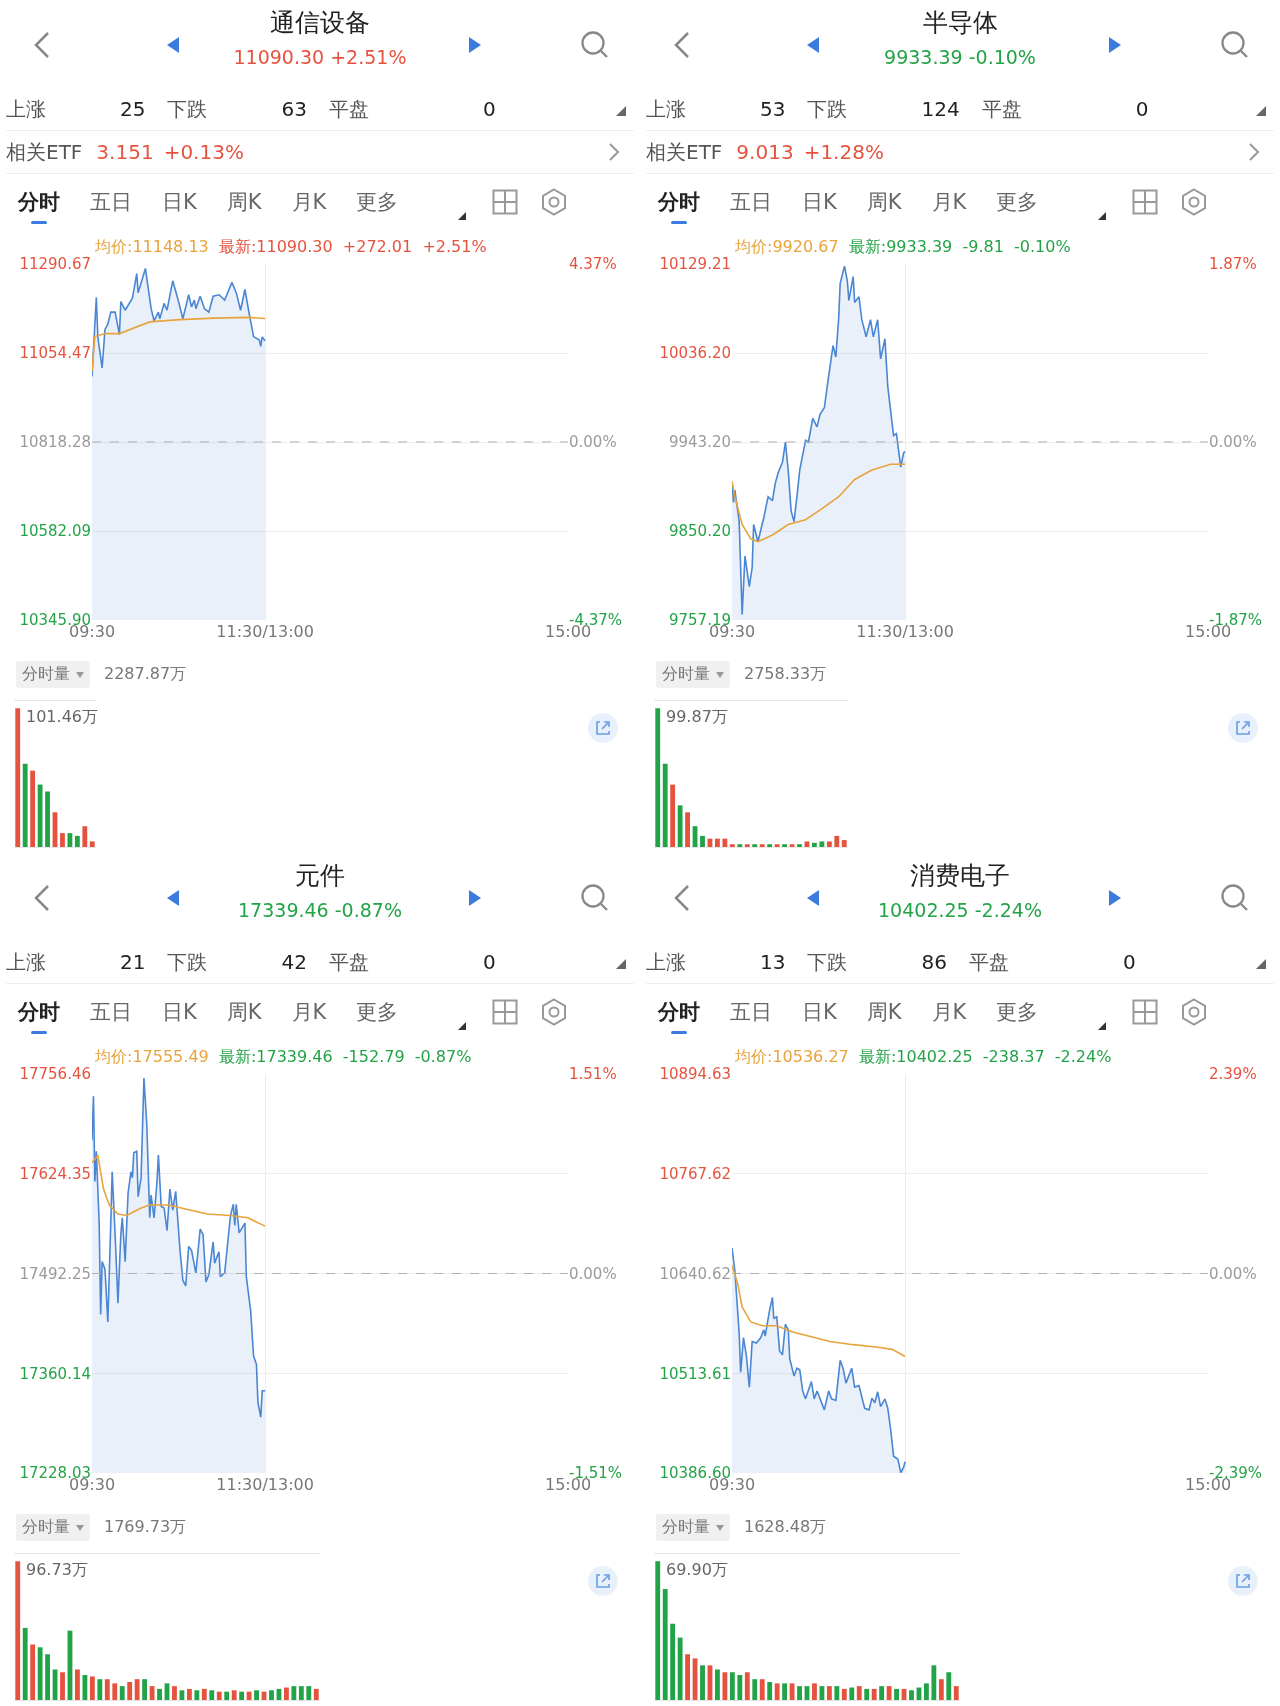  What do you see at coordinates (275, 246) in the screenshot?
I see `text: 最新:11090.30` at bounding box center [275, 246].